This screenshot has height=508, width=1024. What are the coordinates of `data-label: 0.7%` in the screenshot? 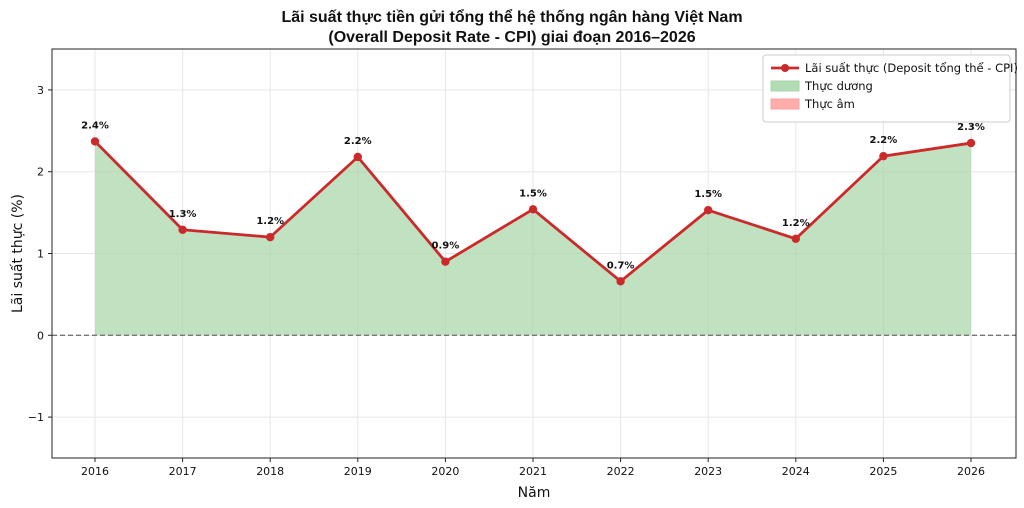 It's located at (621, 265).